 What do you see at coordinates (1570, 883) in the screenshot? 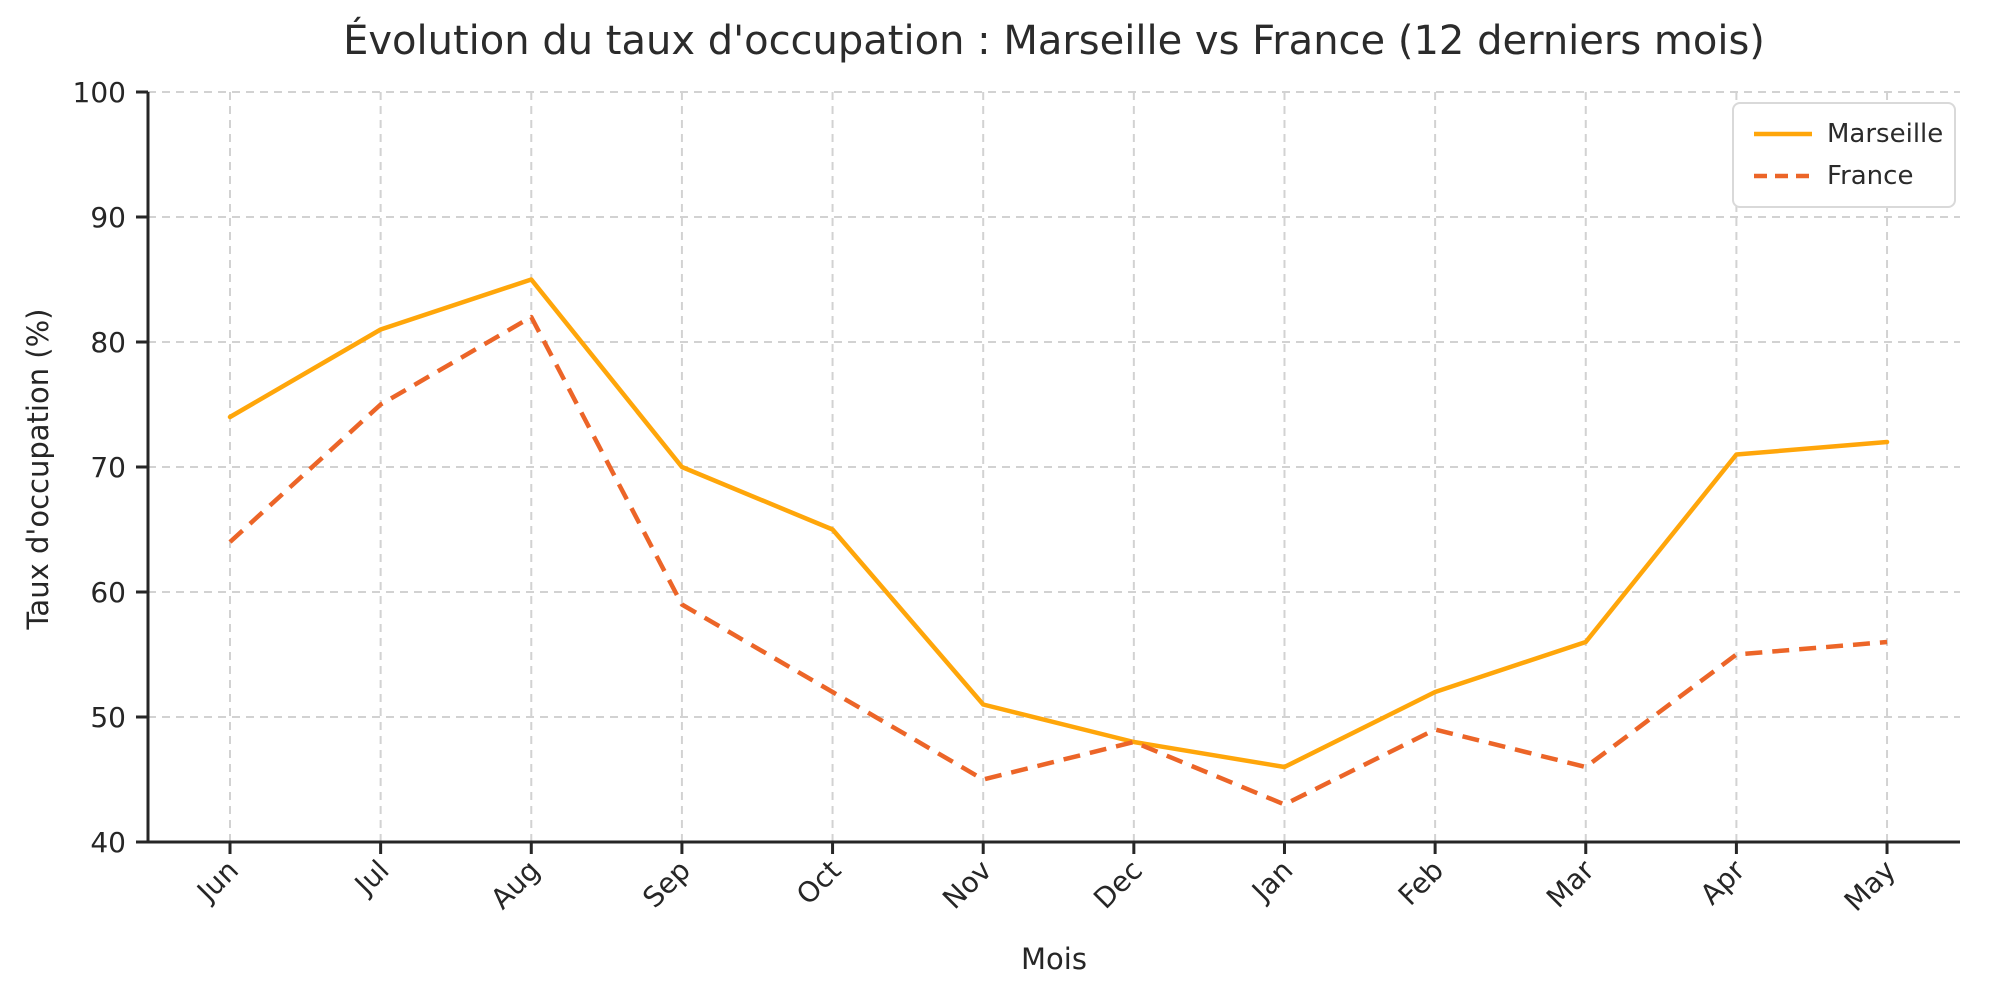
I see `x-tick-label: Mar` at bounding box center [1570, 883].